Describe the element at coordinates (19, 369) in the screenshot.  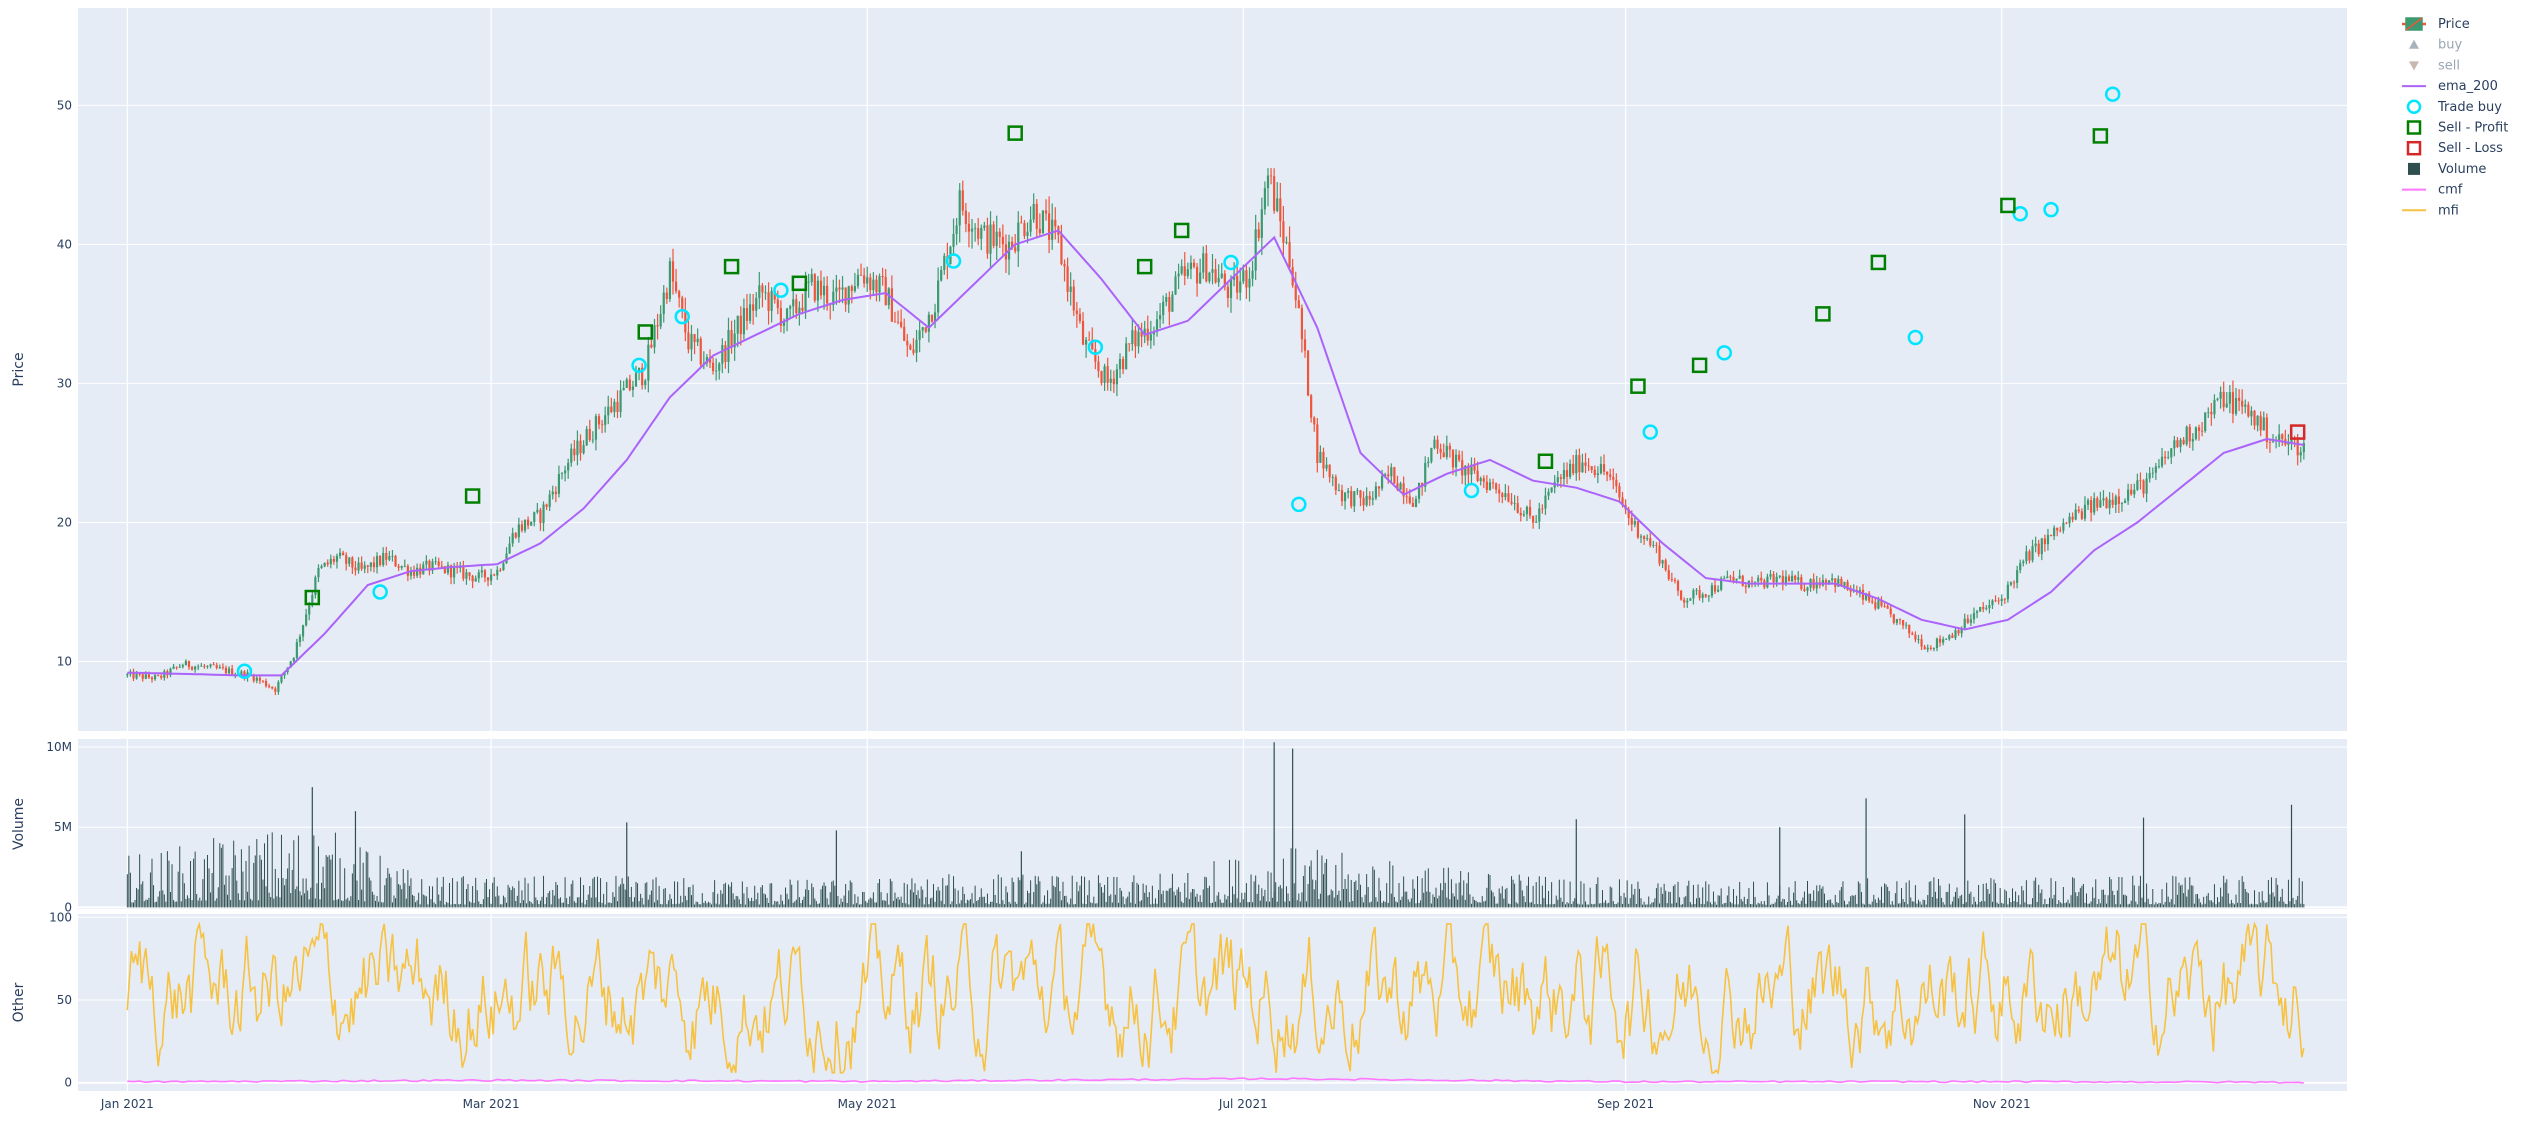
I see `ylabel-price: Price` at that location.